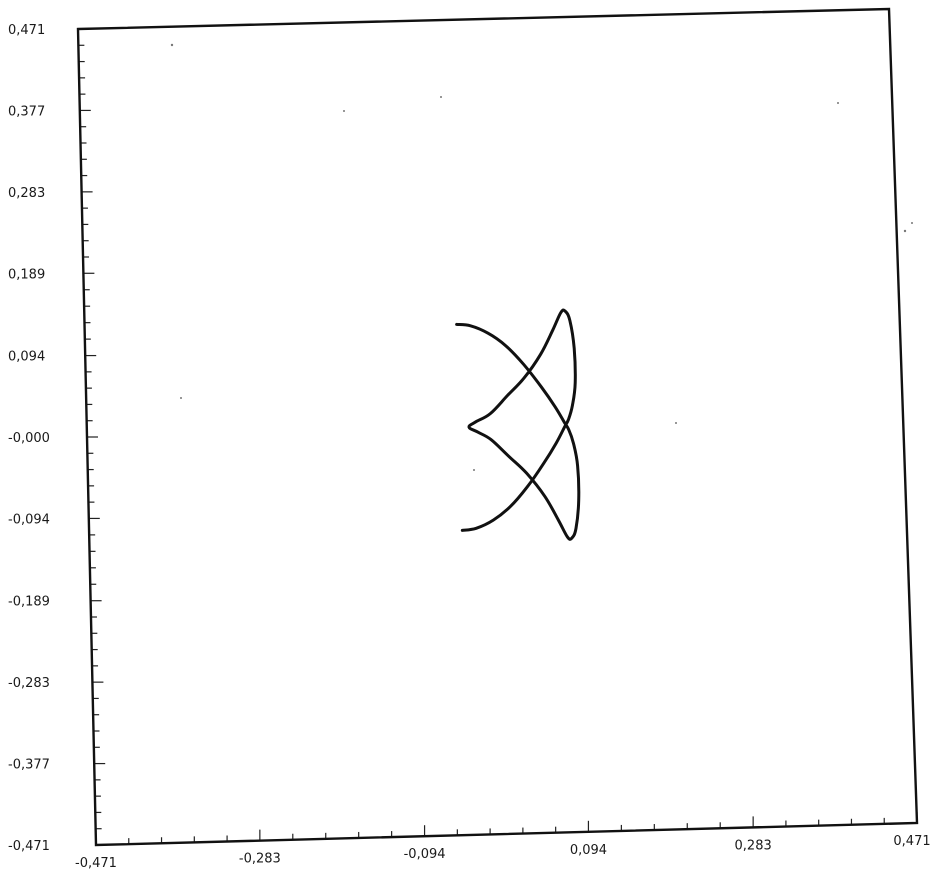 The height and width of the screenshot is (873, 937). Describe the element at coordinates (29, 602) in the screenshot. I see `y-tick-label: -0,189` at that location.